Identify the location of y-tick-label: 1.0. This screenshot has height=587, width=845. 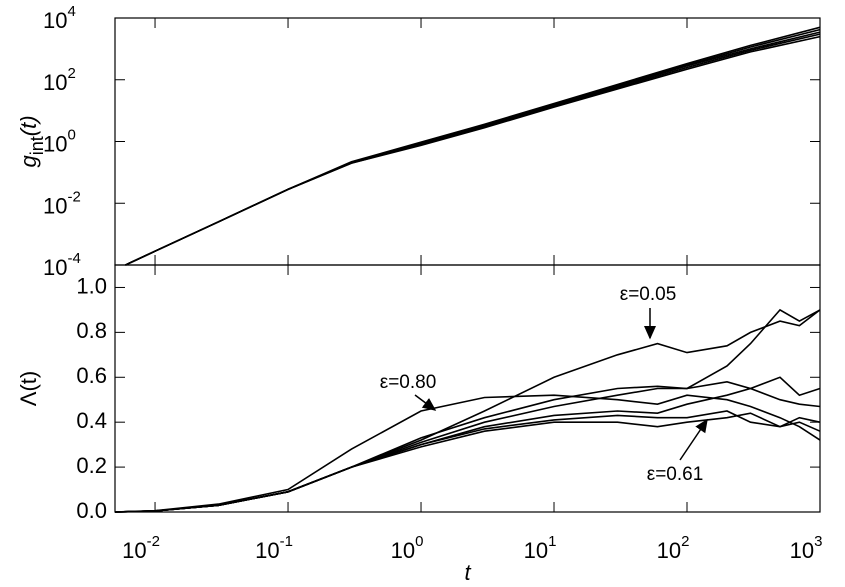
(91, 285).